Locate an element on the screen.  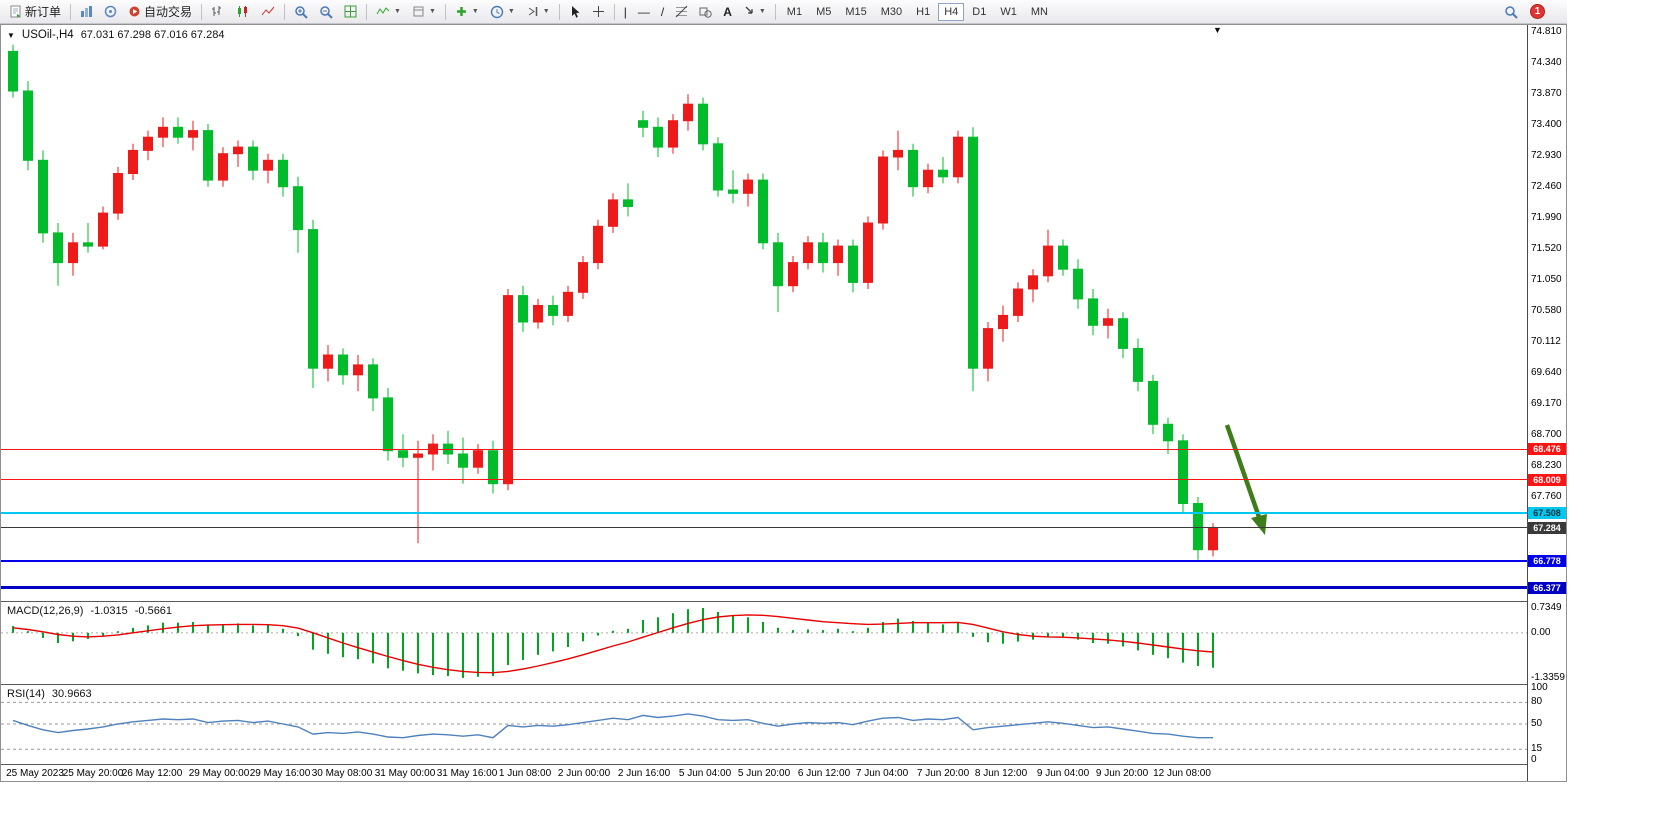
timeframe-m30: M30 is located at coordinates (891, 11).